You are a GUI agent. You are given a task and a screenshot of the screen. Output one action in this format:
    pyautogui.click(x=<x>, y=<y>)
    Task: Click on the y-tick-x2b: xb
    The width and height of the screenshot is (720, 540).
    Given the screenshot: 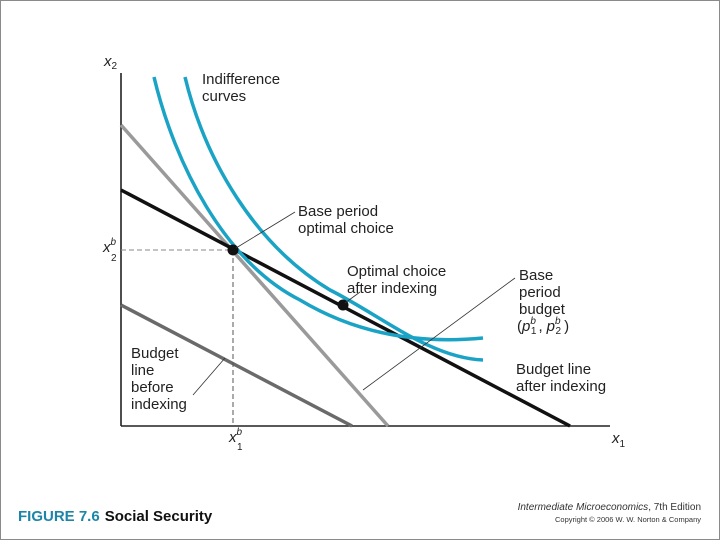 What is the action you would take?
    pyautogui.click(x=109, y=246)
    